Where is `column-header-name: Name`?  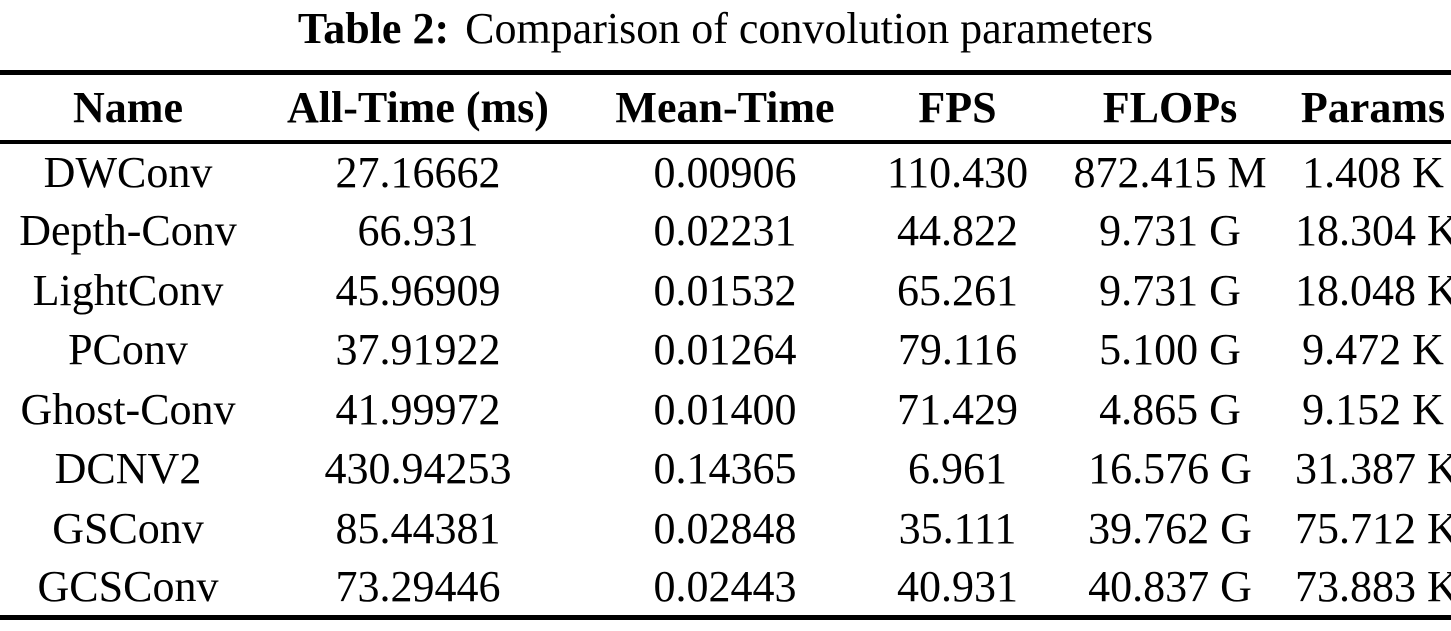
column-header-name: Name is located at coordinates (128, 107).